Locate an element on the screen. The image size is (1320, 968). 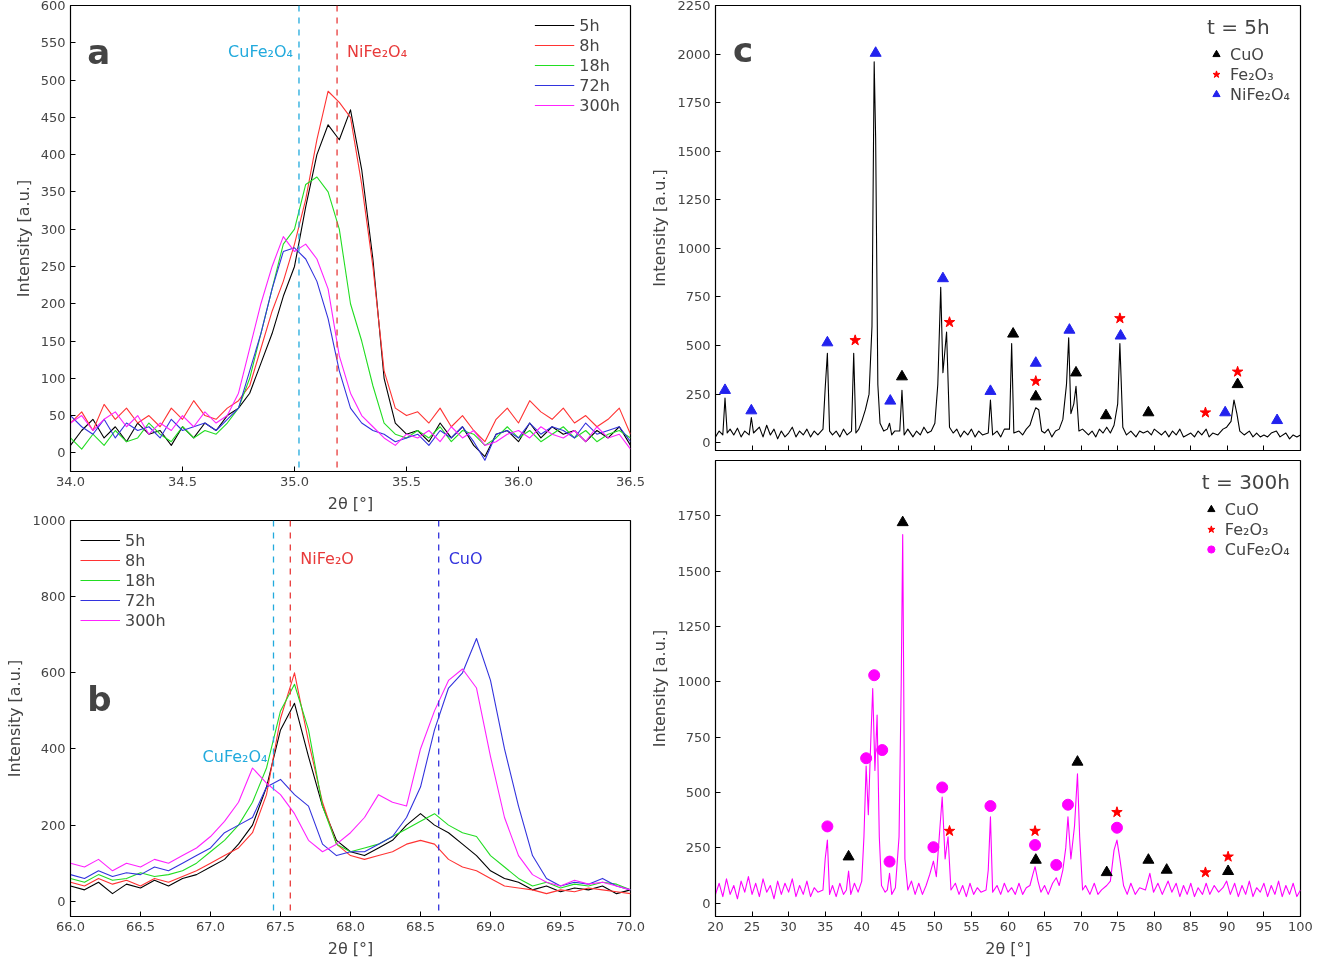
x-tick-label: 68.5 is located at coordinates (420, 926).